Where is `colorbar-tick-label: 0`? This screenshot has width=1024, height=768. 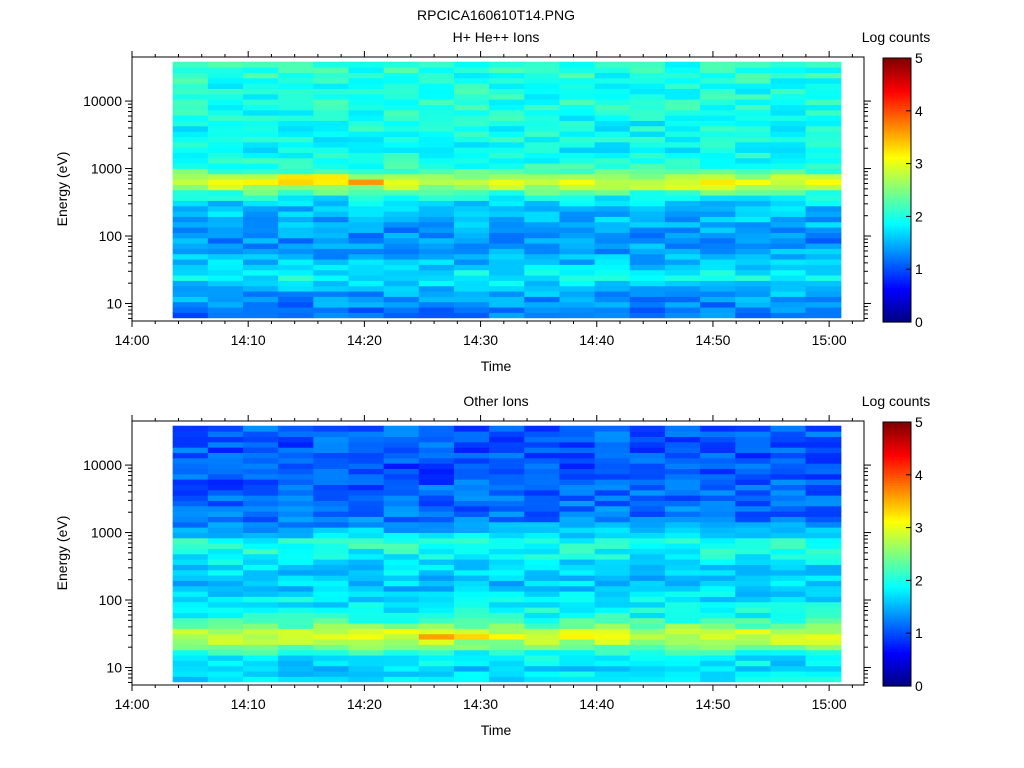 colorbar-tick-label: 0 is located at coordinates (919, 686).